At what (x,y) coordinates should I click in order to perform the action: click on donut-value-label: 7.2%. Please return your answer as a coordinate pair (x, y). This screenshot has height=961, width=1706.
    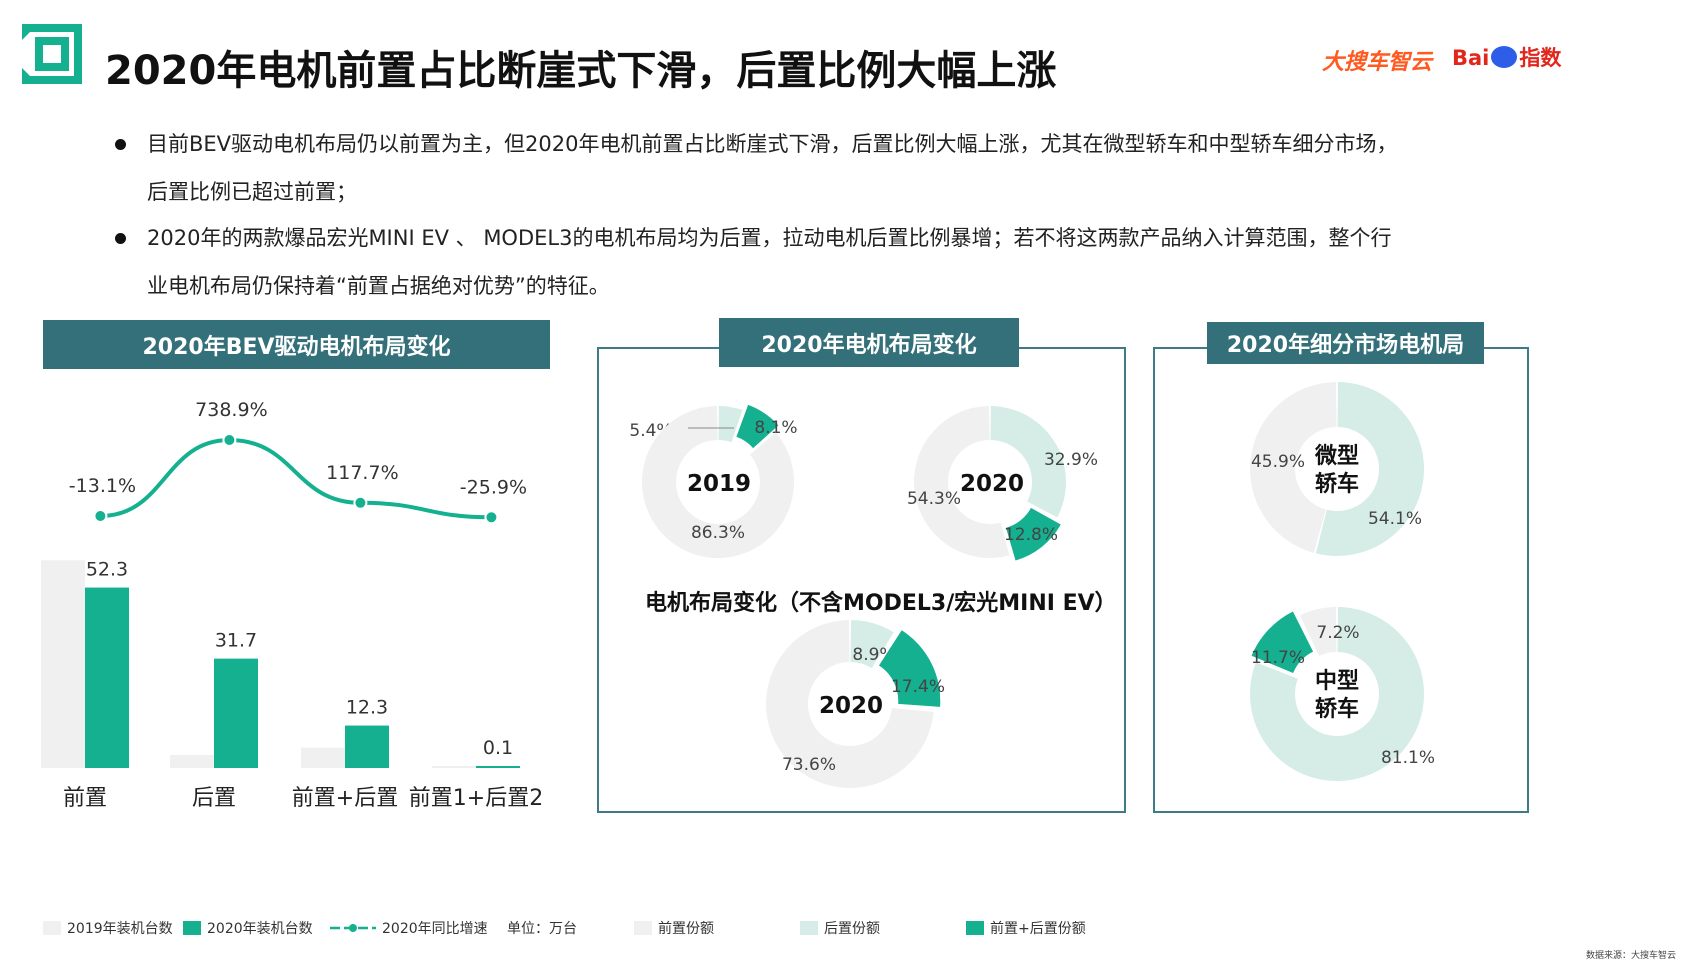
    Looking at the image, I should click on (1337, 633).